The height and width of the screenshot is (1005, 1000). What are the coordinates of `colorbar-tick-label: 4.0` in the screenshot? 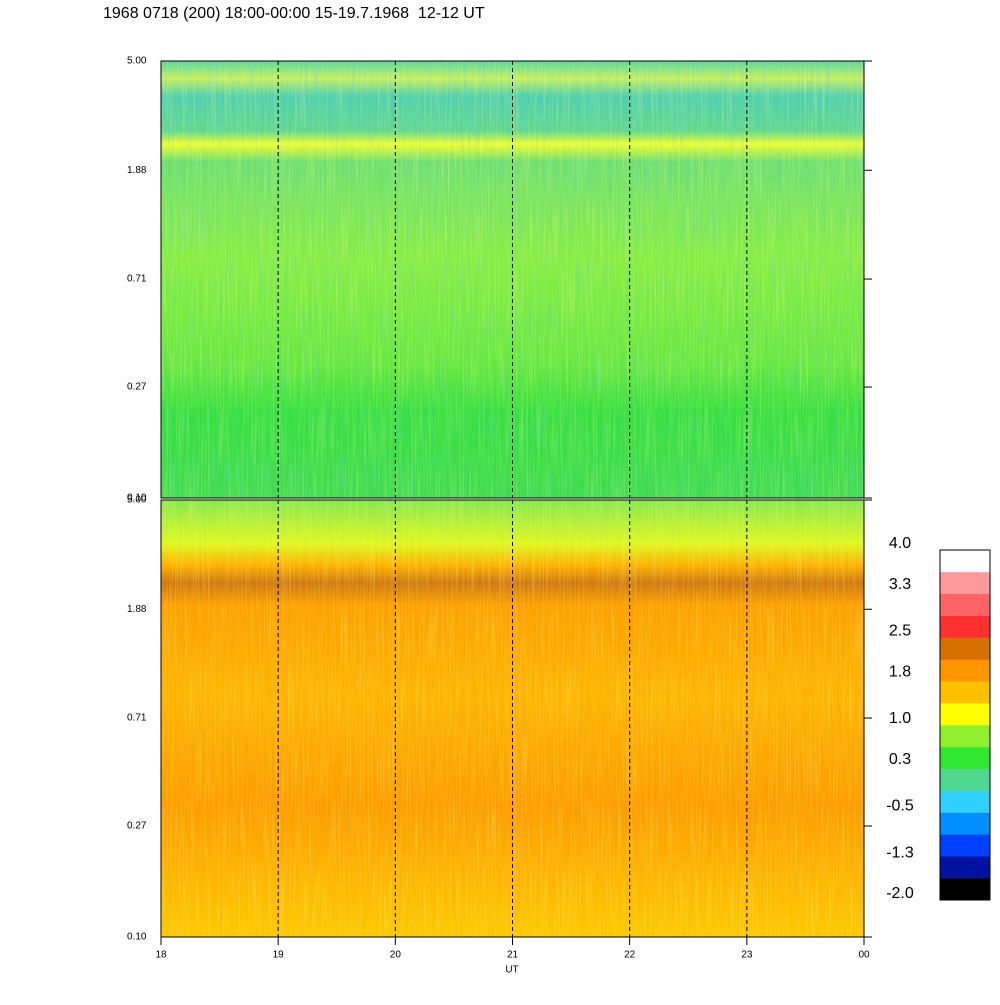 It's located at (900, 543).